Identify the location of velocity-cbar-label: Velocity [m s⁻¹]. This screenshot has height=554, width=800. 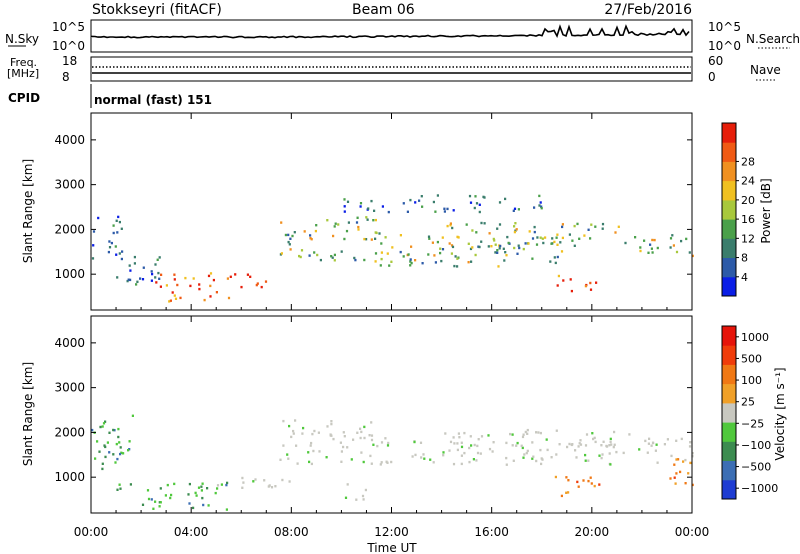
(780, 413).